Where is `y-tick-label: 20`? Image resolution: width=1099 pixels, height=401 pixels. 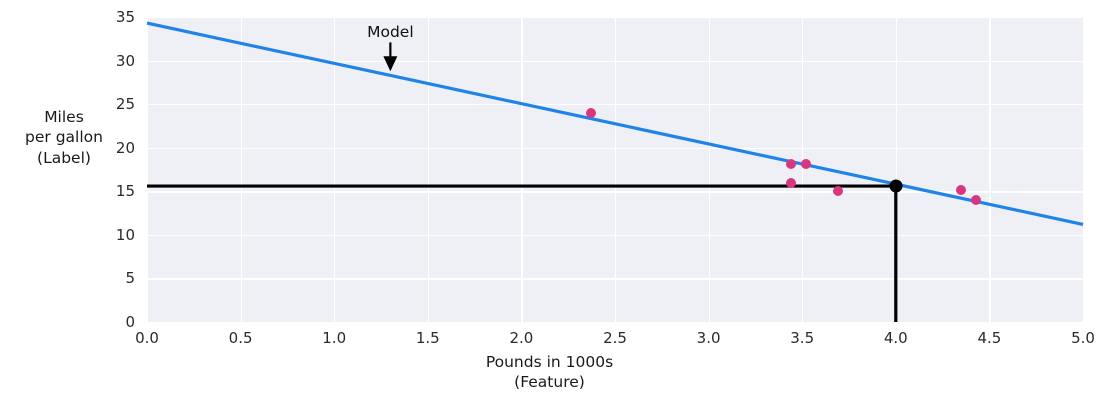 y-tick-label: 20 is located at coordinates (125, 147).